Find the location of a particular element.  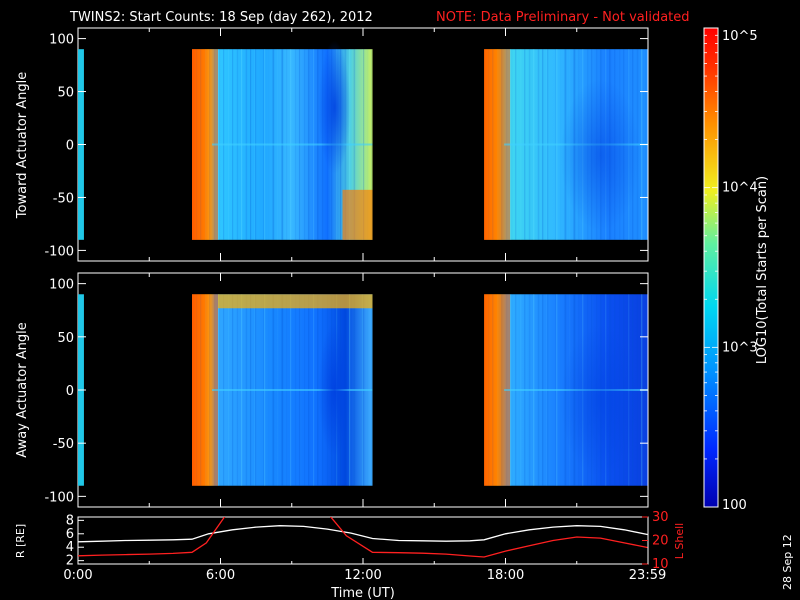

bottom-right-blob is located at coordinates (600, 401).